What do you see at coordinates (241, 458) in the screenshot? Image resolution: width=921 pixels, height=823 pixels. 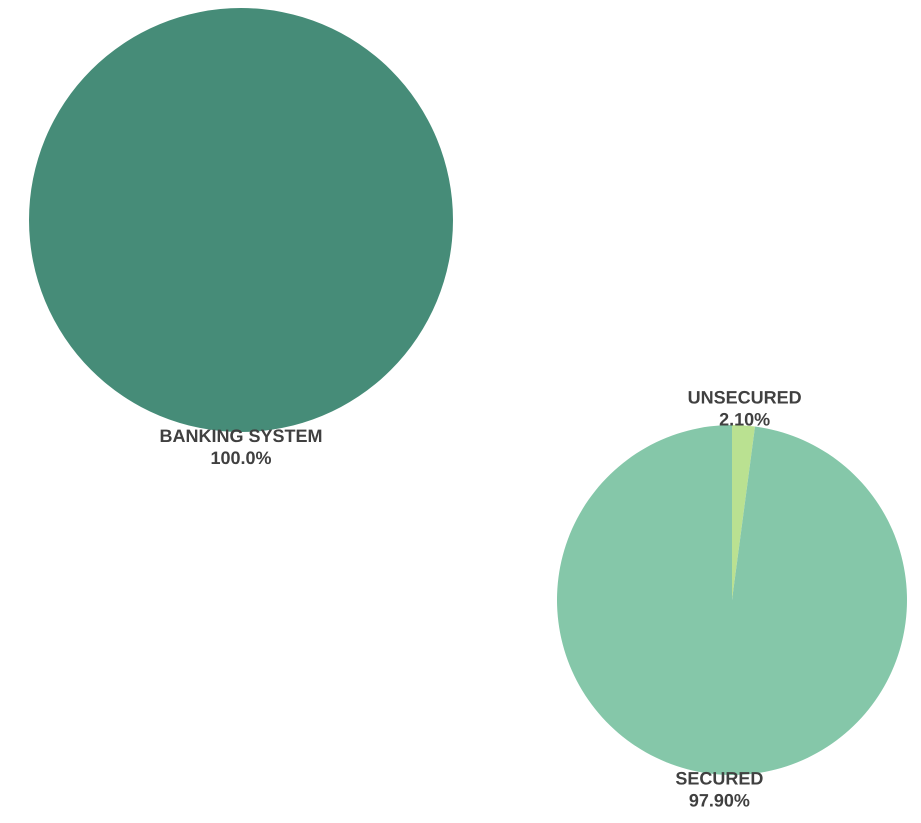 I see `data-label: 100.0%` at bounding box center [241, 458].